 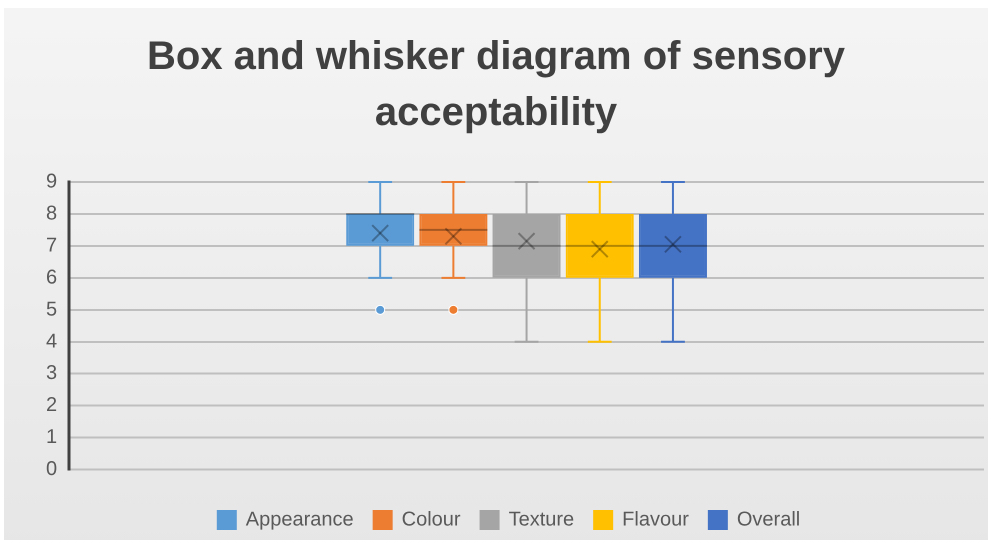 I want to click on y-tick-label: 2, so click(x=52, y=405).